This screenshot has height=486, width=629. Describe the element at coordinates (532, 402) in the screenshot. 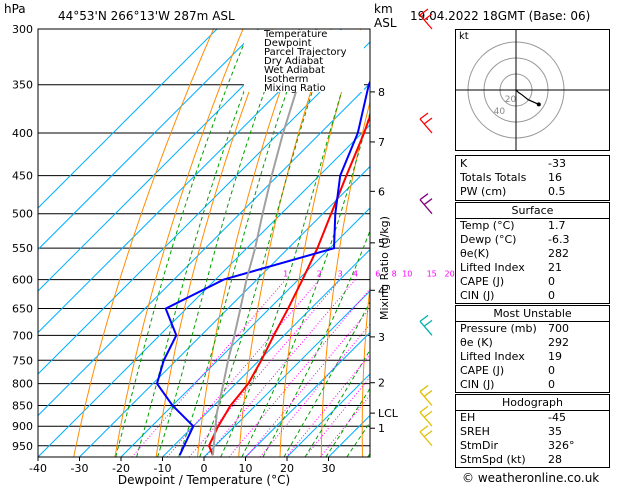

I see `hodograph-stats-title: Hodograph` at that location.